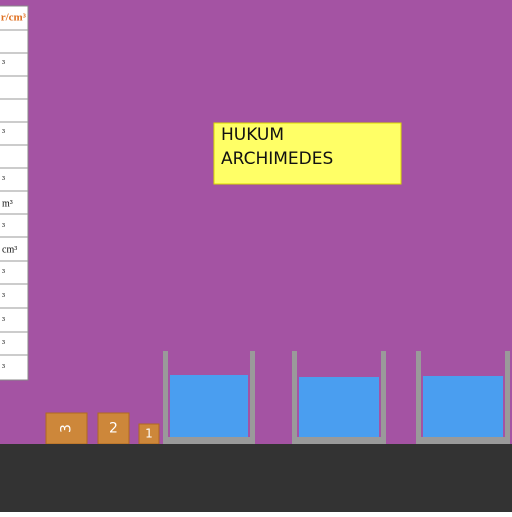 This screenshot has height=517, width=512. What do you see at coordinates (9, 249) in the screenshot?
I see `table-cell: cm³` at bounding box center [9, 249].